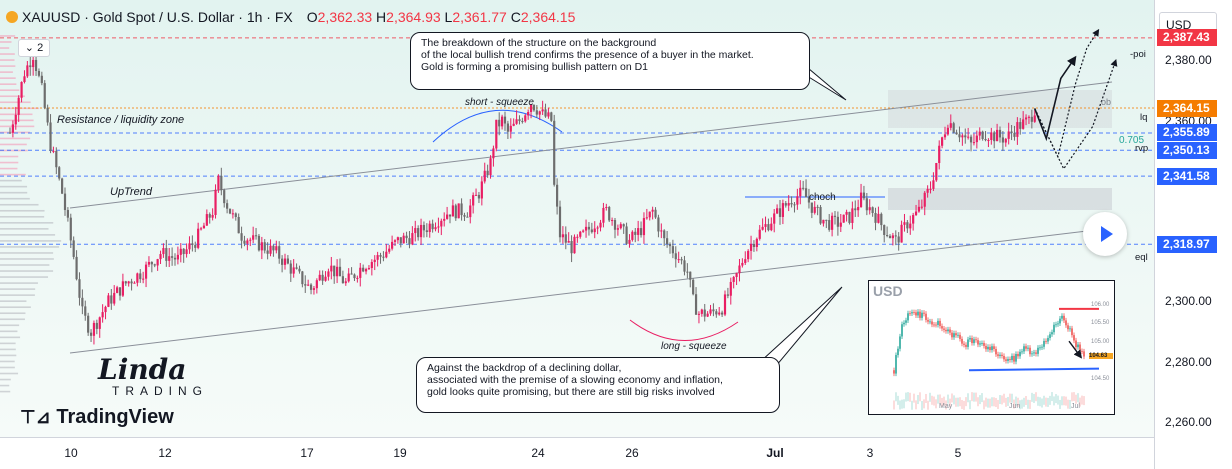 Image resolution: width=1232 pixels, height=469 pixels. Describe the element at coordinates (1187, 38) in the screenshot. I see `price-level-tag: 2,387.43` at that location.